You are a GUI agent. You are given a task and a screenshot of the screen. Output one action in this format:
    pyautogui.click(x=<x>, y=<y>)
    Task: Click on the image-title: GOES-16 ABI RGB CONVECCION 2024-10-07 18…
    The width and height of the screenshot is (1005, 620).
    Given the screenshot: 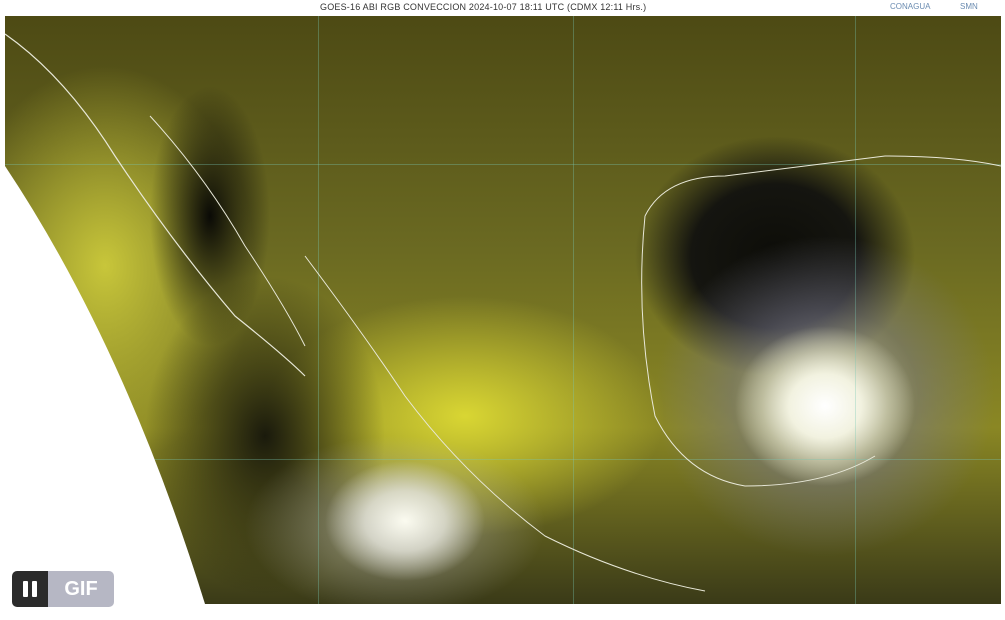 What is the action you would take?
    pyautogui.click(x=483, y=7)
    